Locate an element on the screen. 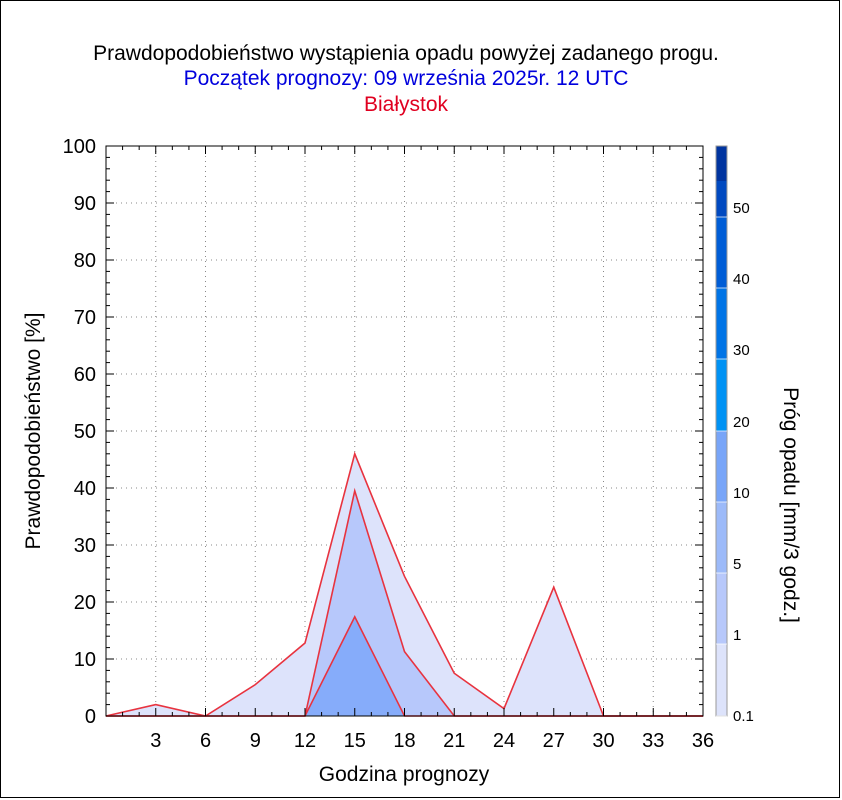  colorbar-label: 50 is located at coordinates (741, 208).